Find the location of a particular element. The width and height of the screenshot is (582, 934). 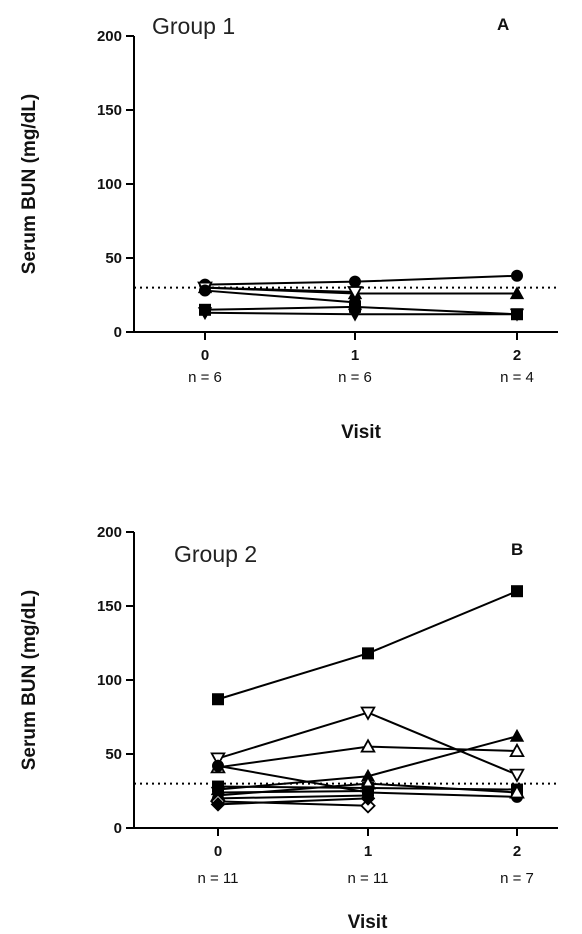

panel-b-n-label: n = 7 is located at coordinates (517, 878).